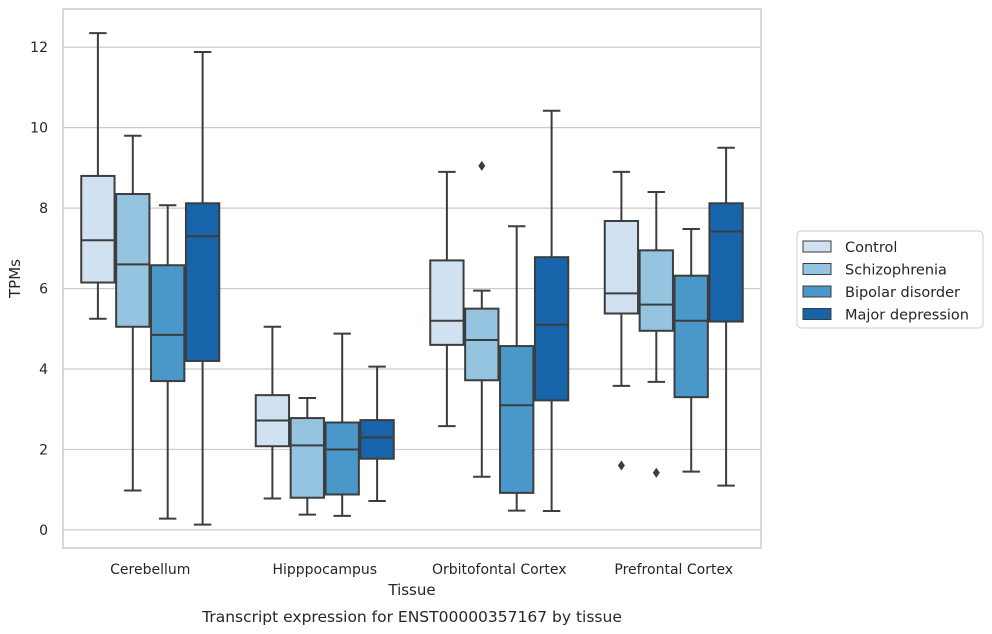 This screenshot has height=634, width=992. Describe the element at coordinates (411, 590) in the screenshot. I see `x-axis-label: Tissue` at that location.